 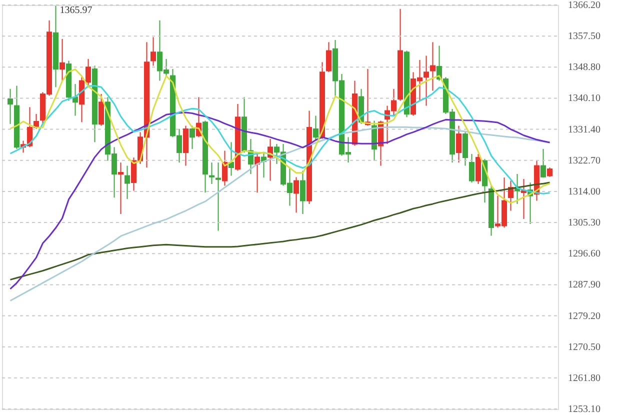 I want to click on y-tick-label: 1366.20, so click(x=584, y=5).